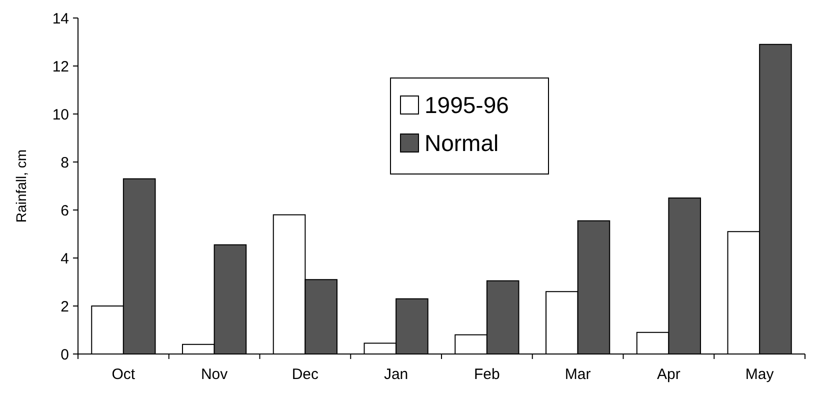  Describe the element at coordinates (64, 211) in the screenshot. I see `y-tick-label: 6` at that location.